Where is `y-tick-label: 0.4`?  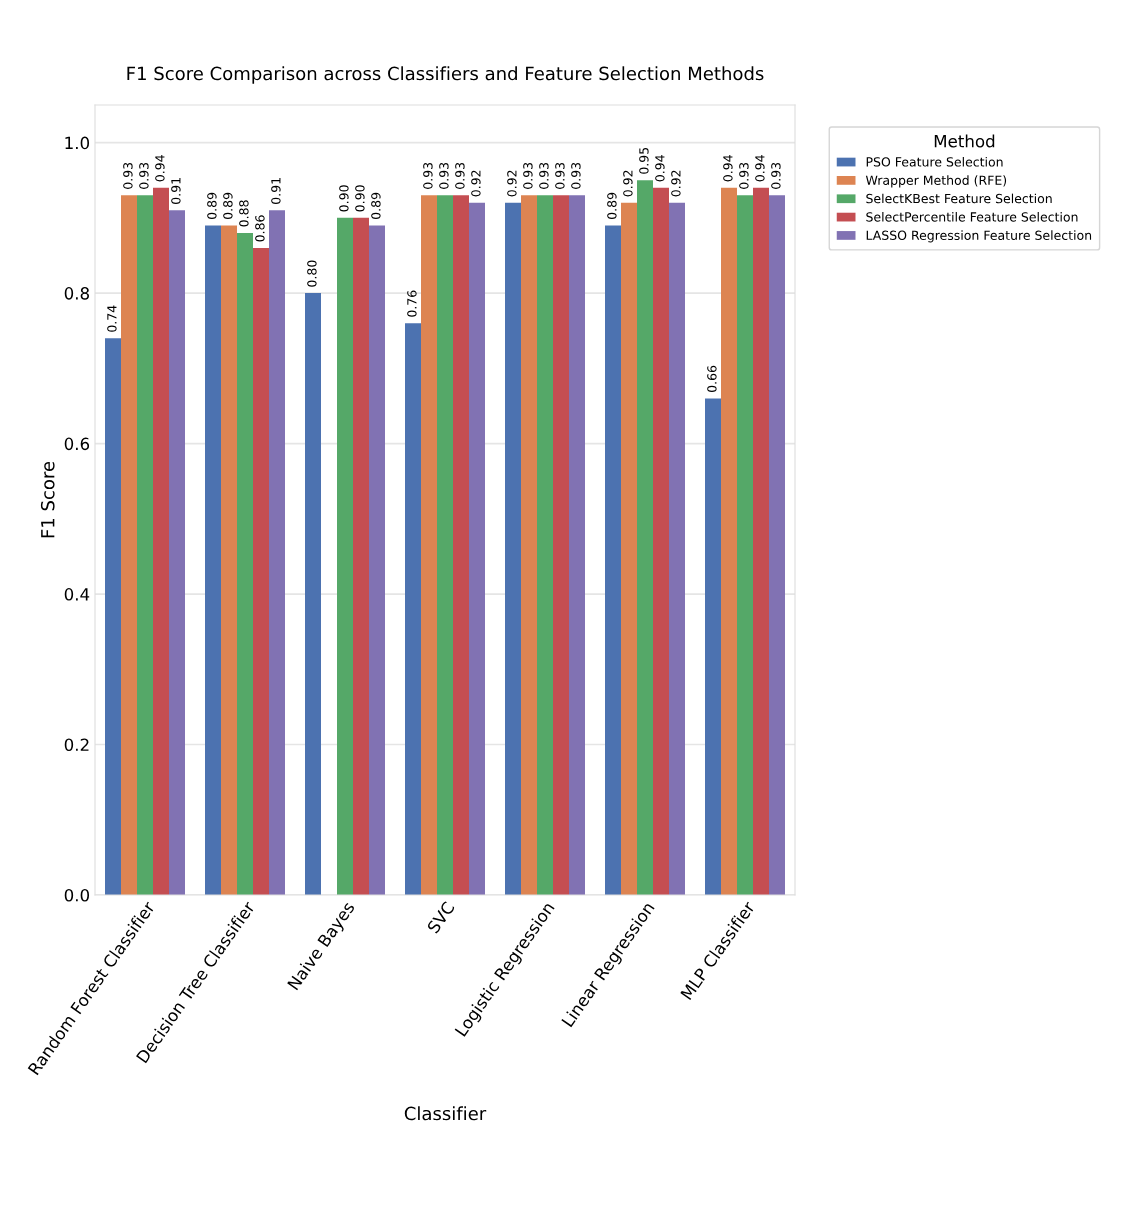 y-tick-label: 0.4 is located at coordinates (77, 594).